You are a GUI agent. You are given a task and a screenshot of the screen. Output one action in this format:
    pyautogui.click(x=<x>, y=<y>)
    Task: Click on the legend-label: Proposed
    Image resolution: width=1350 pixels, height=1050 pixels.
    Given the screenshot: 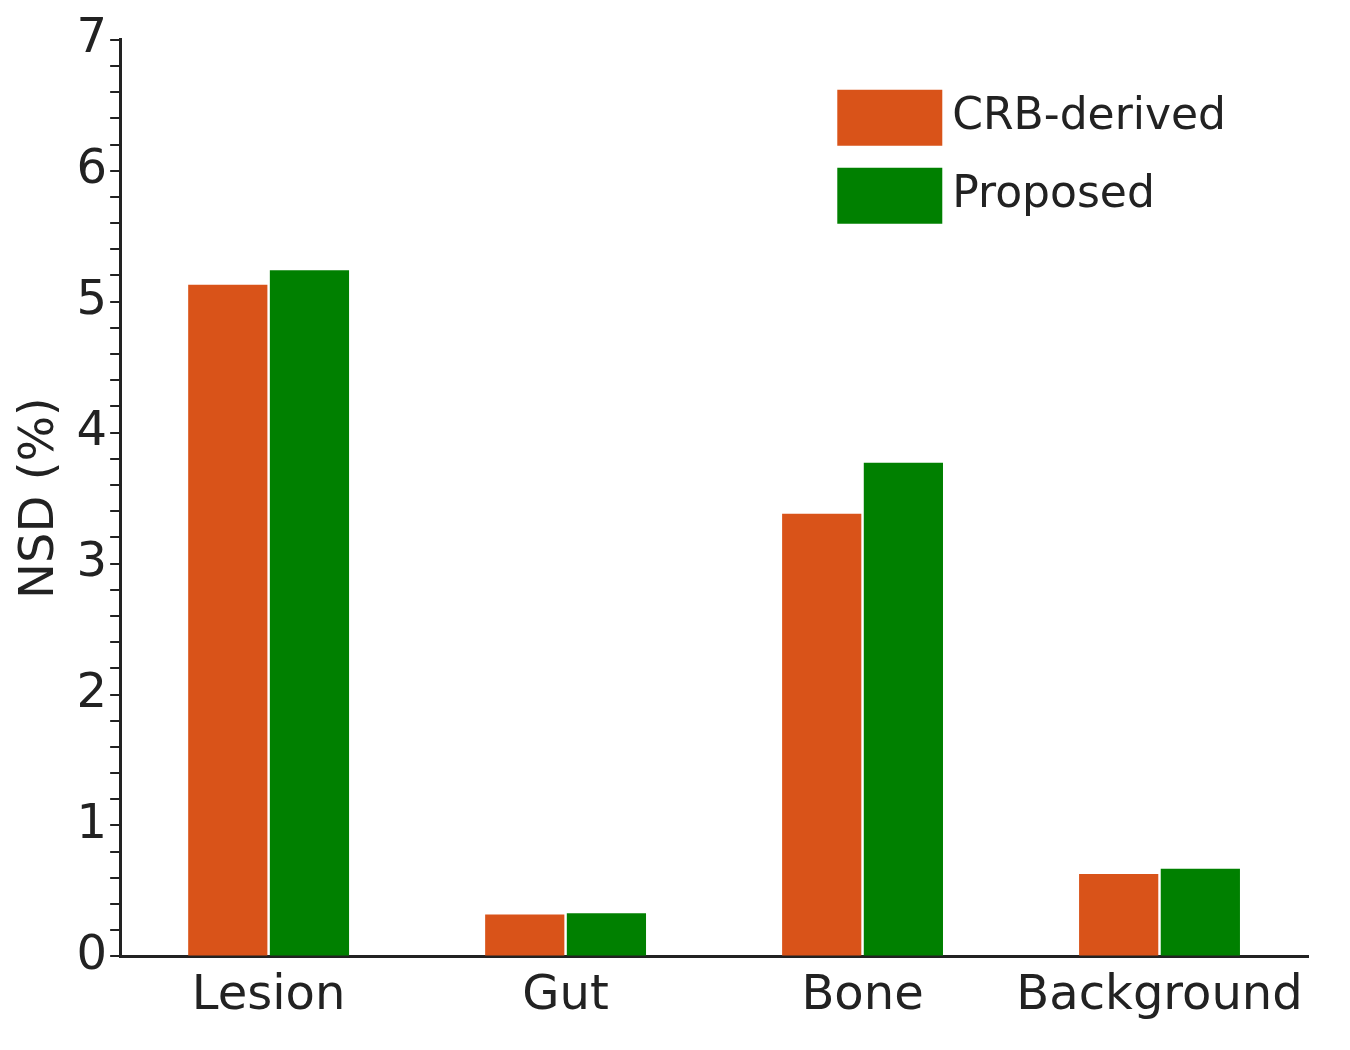 What is the action you would take?
    pyautogui.click(x=1053, y=192)
    